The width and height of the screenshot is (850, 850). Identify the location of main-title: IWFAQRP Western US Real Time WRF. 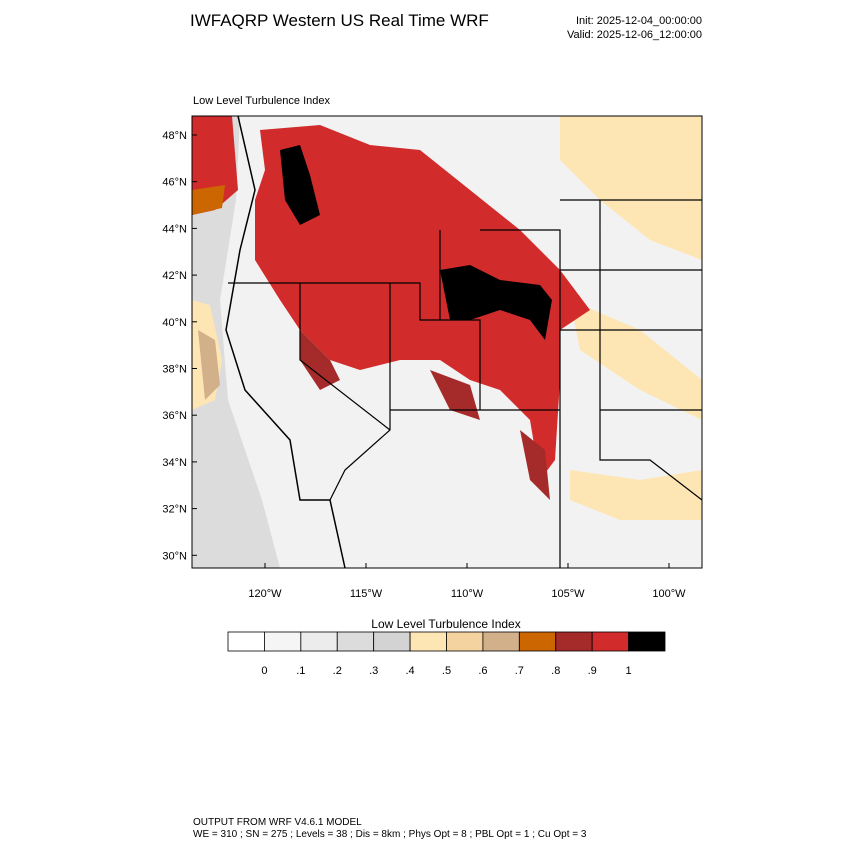
(339, 20).